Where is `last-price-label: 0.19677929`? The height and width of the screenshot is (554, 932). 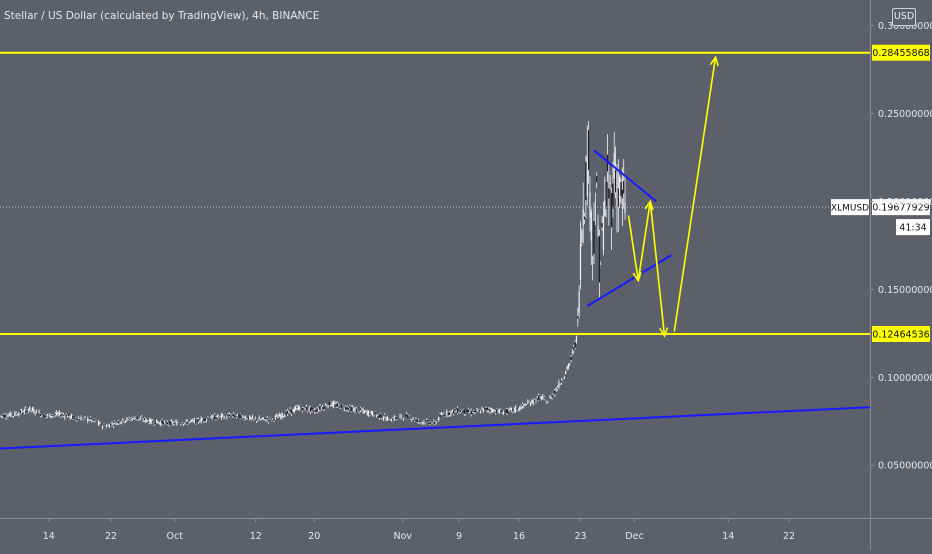
last-price-label: 0.19677929 is located at coordinates (900, 208).